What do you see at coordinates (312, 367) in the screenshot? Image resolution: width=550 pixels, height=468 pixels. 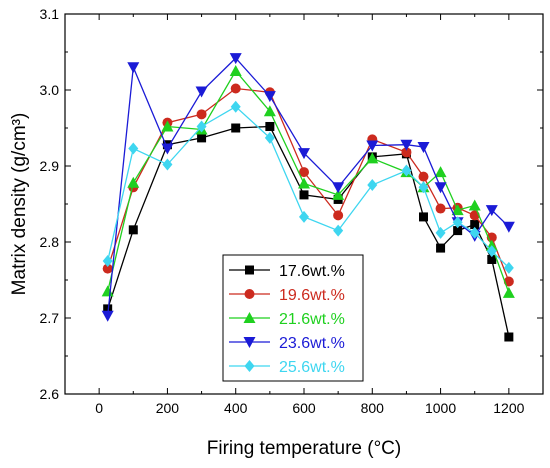 I see `legend-label: 25.6wt.%` at bounding box center [312, 367].